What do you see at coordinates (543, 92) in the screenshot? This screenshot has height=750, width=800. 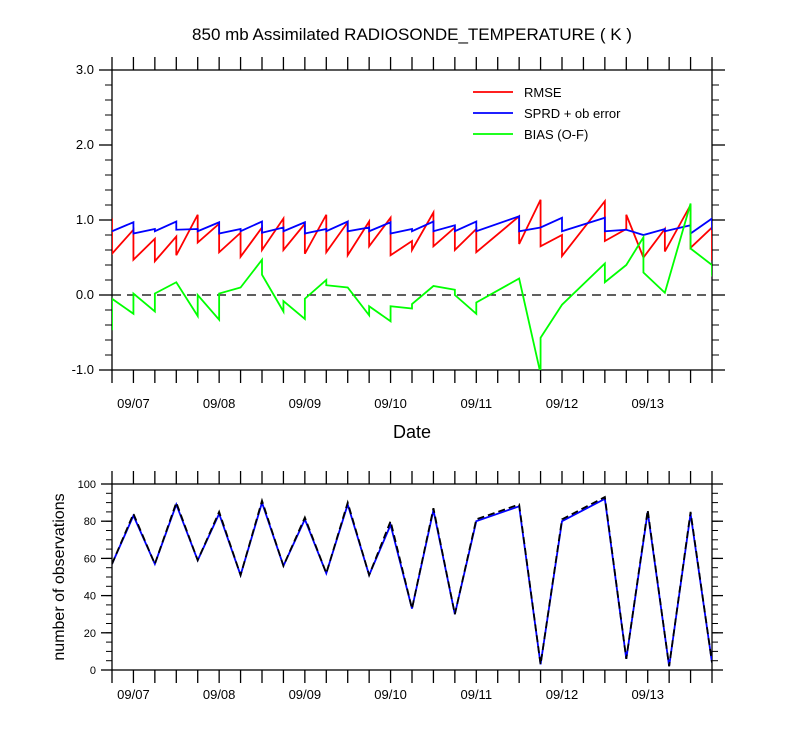 I see `legend-label: RMSE` at bounding box center [543, 92].